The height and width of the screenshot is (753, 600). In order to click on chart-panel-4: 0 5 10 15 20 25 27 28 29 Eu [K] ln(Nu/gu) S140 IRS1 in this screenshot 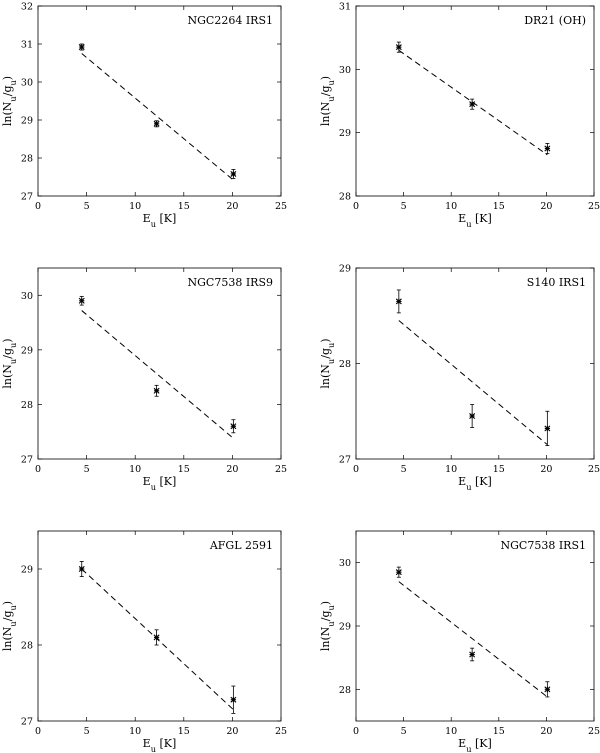, I will do `click(459, 378)`.